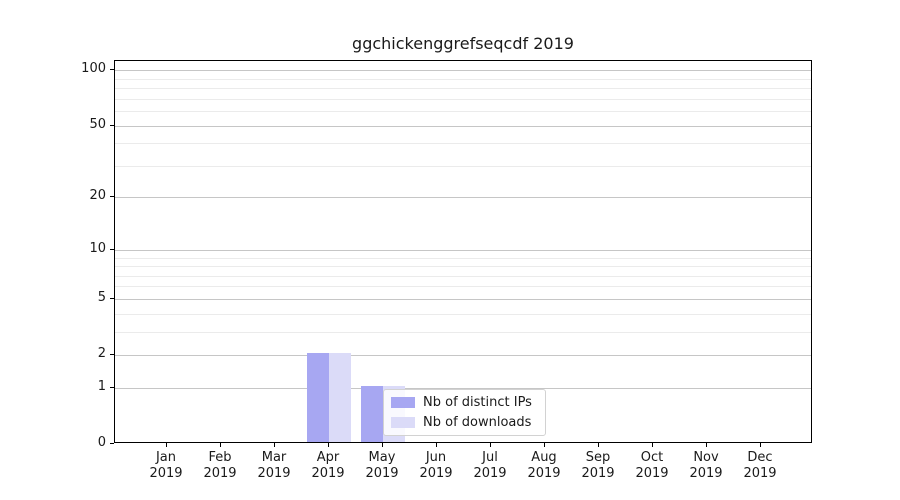 This screenshot has height=500, width=900. What do you see at coordinates (93, 69) in the screenshot?
I see `y-tick-label: 100` at bounding box center [93, 69].